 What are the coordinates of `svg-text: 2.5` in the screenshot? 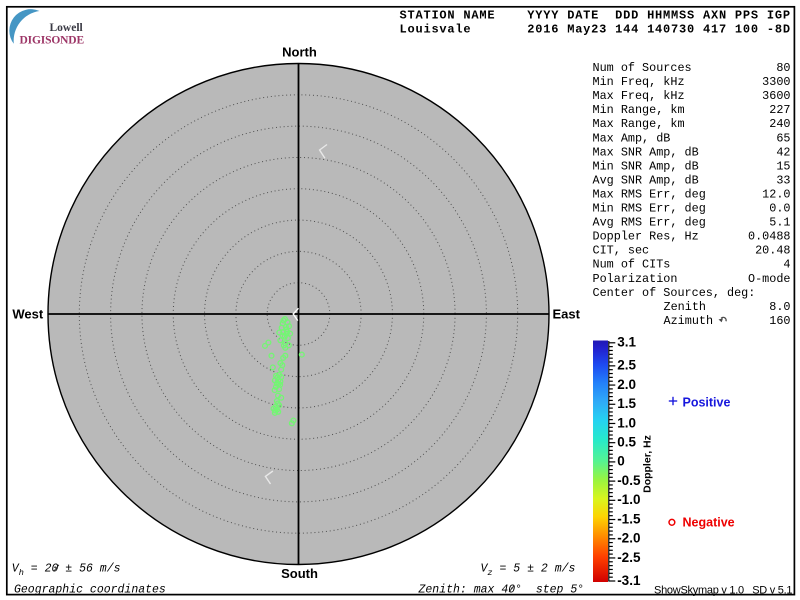 It's located at (626, 365).